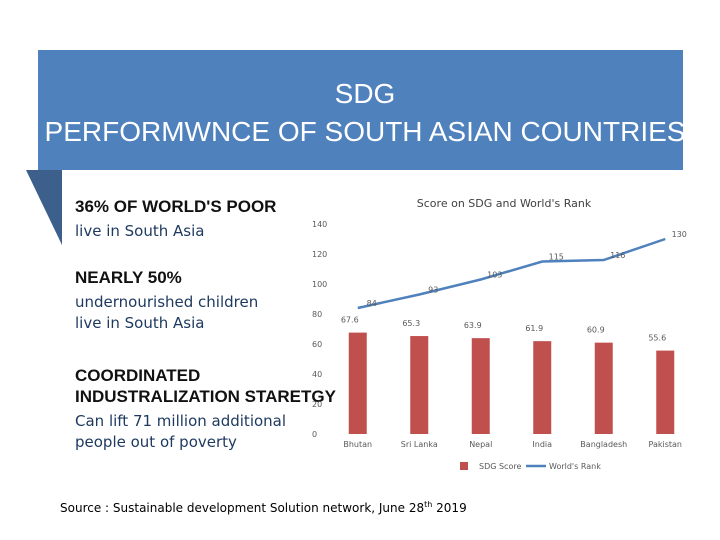 This screenshot has height=540, width=720. What do you see at coordinates (575, 466) in the screenshot?
I see `legend-label: World's Rank` at bounding box center [575, 466].